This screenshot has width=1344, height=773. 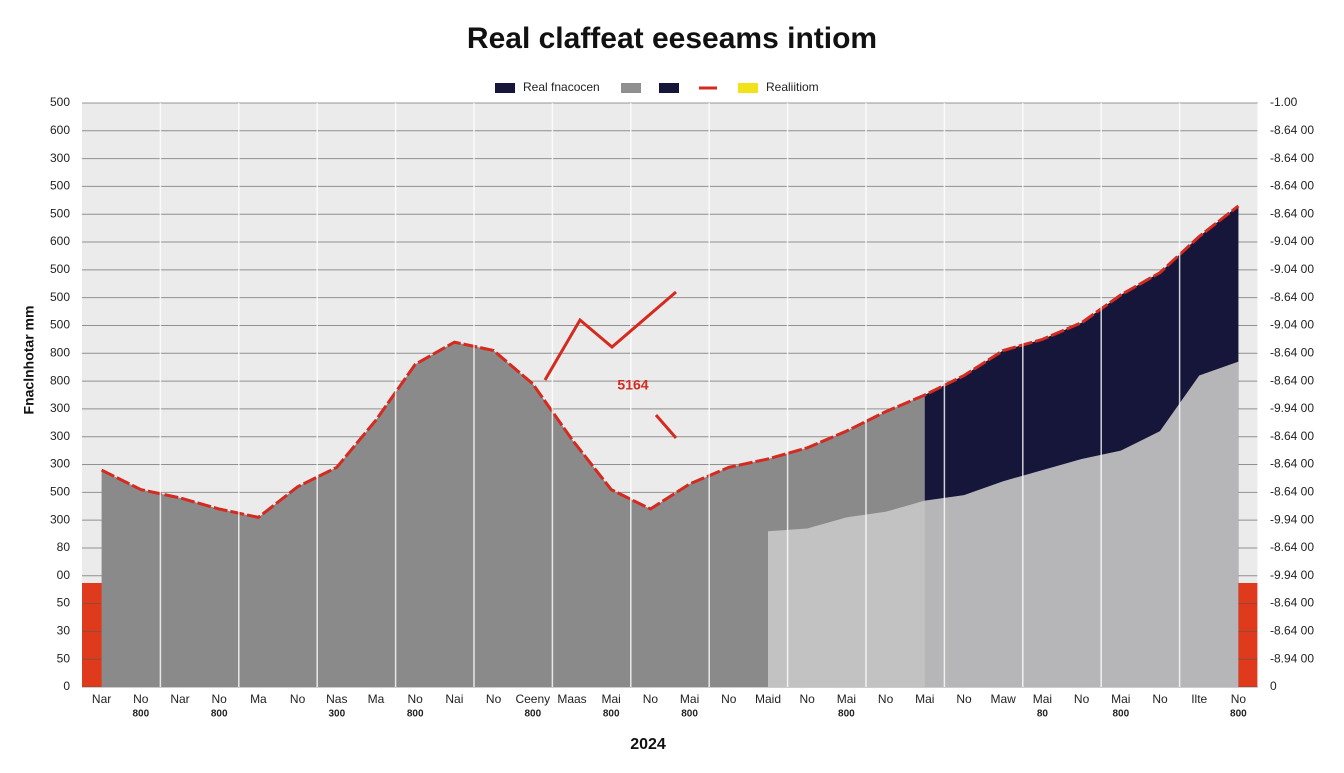 I want to click on y-tick-label: 0, so click(x=66, y=686).